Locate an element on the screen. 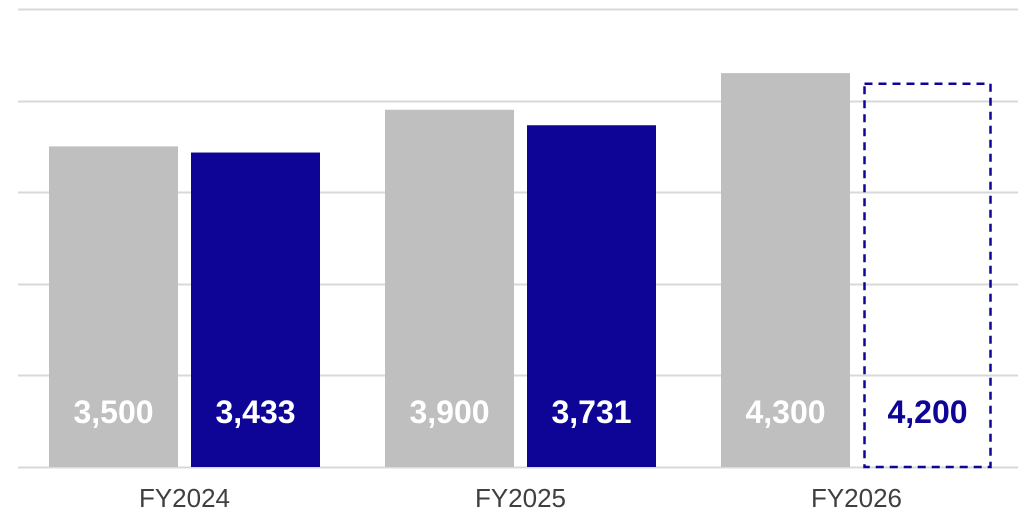  x-tick-label: FY2026 is located at coordinates (856, 498).